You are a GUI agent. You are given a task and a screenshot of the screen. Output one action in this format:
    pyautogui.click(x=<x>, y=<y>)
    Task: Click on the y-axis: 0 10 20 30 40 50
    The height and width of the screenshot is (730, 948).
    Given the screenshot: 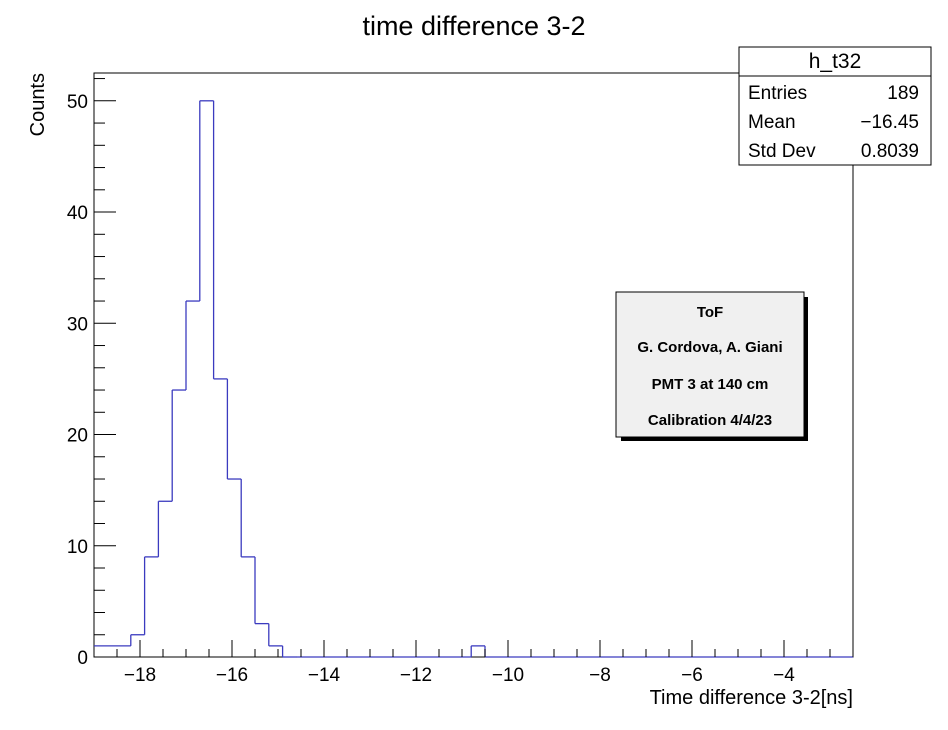 What is the action you would take?
    pyautogui.click(x=91, y=373)
    